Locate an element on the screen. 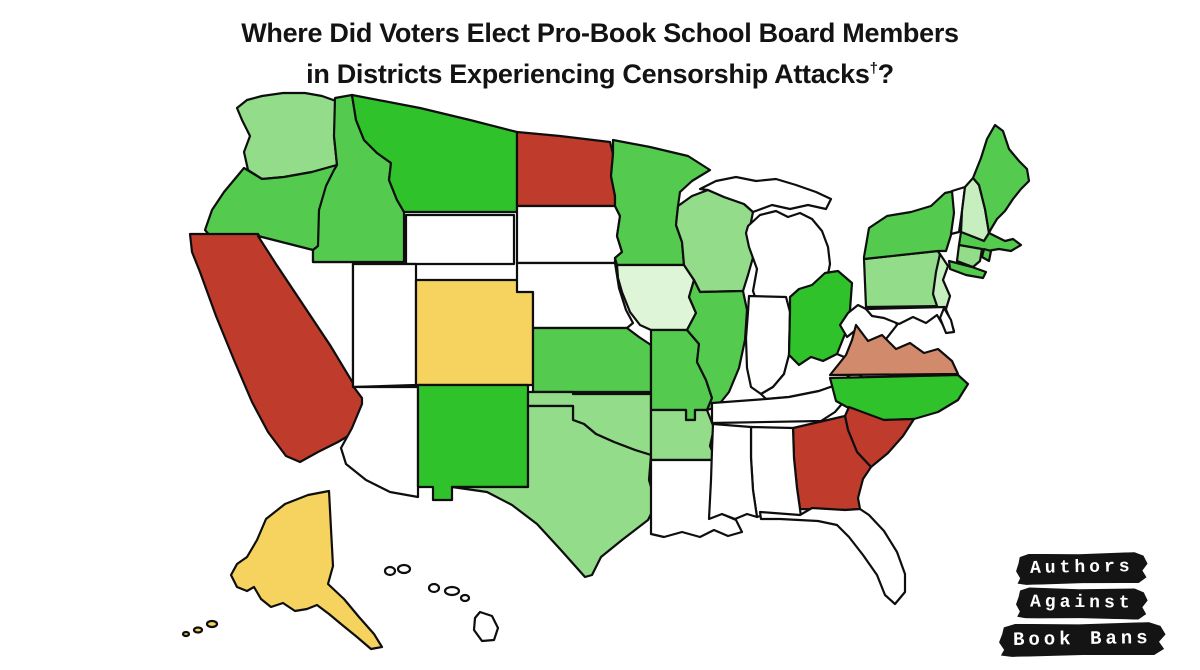 This screenshot has width=1200, height=670. logo-bar-book-bans: Book Bans is located at coordinates (1081, 639).